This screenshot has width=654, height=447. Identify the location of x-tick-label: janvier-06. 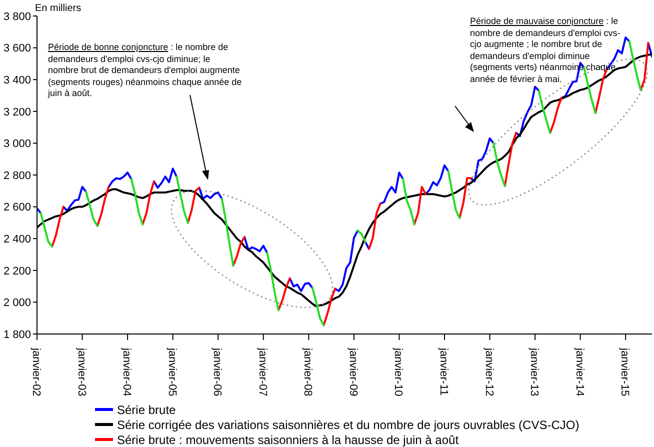
(217, 371).